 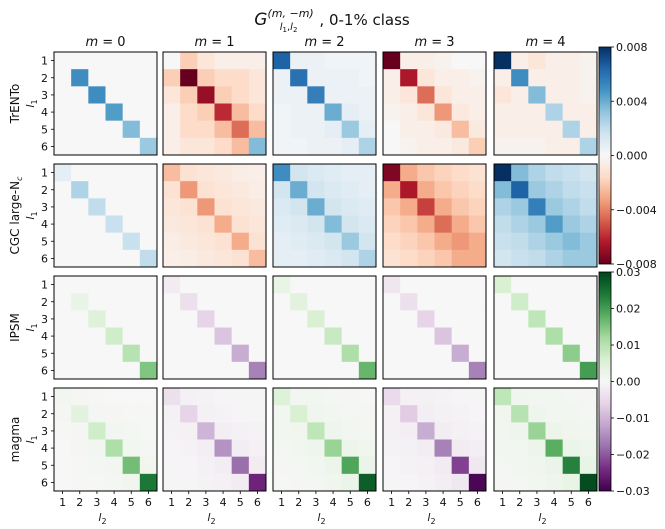 What do you see at coordinates (44, 336) in the screenshot?
I see `y-tick-label: 4` at bounding box center [44, 336].